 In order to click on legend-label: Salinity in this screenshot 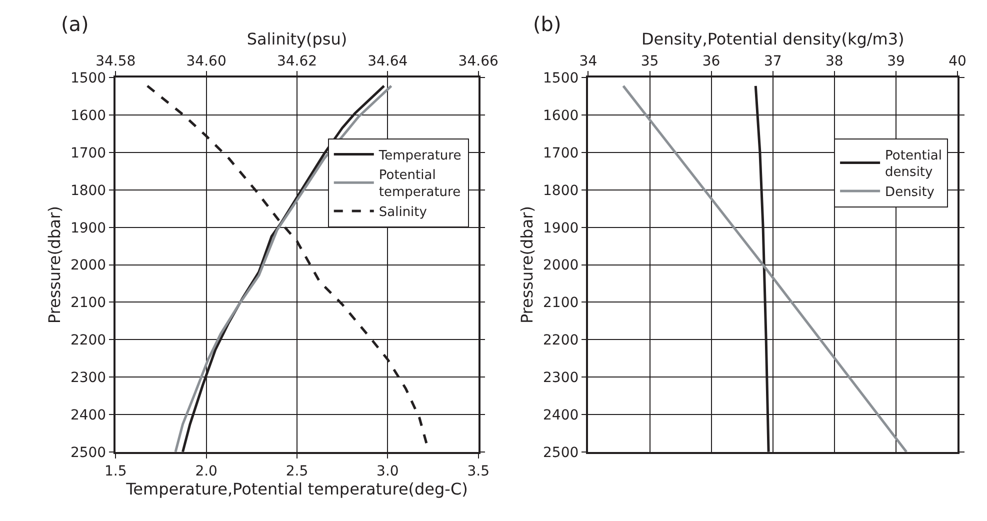, I will do `click(403, 212)`.